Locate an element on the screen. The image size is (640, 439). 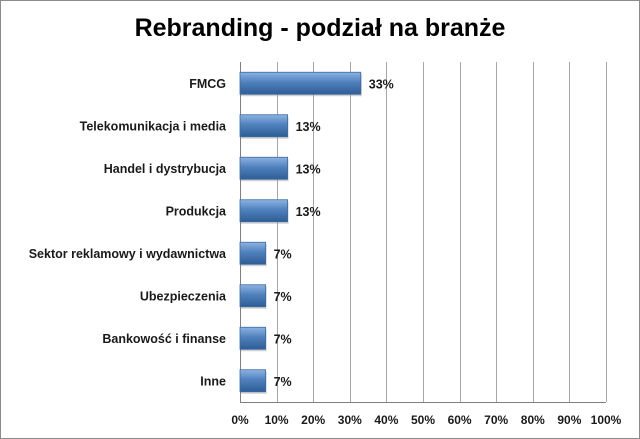
x-tick-label: 60% is located at coordinates (460, 420).